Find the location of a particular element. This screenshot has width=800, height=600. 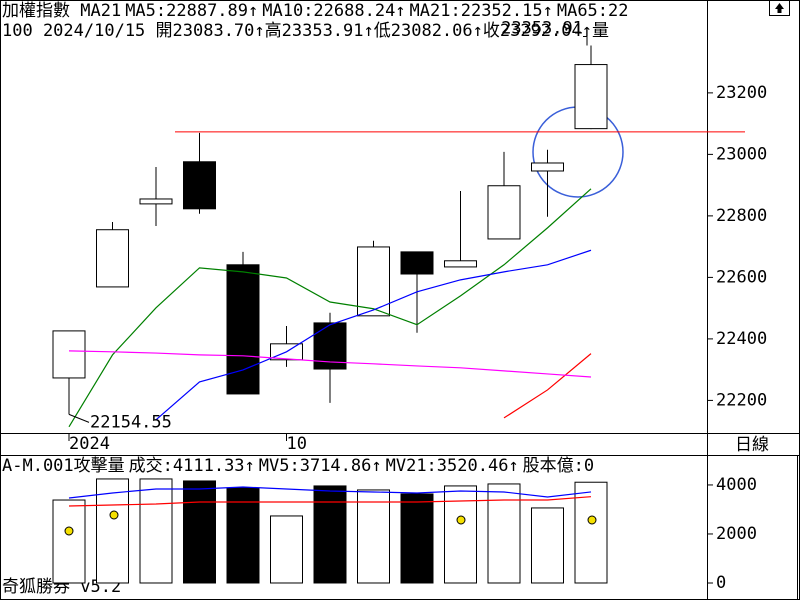

y-tick-label: 22800 is located at coordinates (741, 216).